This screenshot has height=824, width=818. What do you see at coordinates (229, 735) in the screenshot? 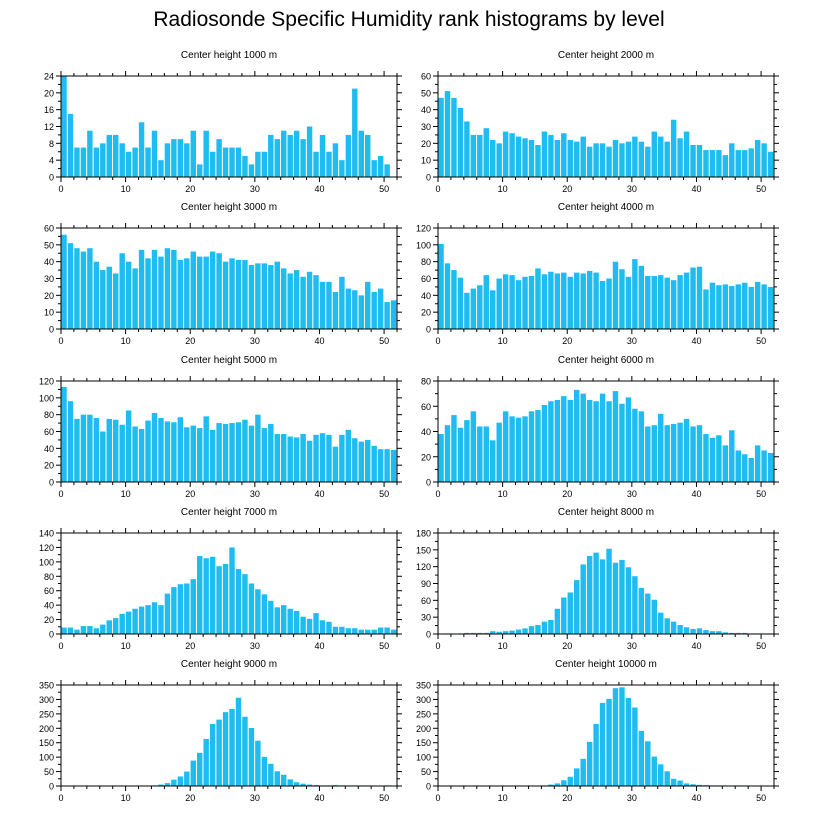
I see `plot-frame` at bounding box center [229, 735].